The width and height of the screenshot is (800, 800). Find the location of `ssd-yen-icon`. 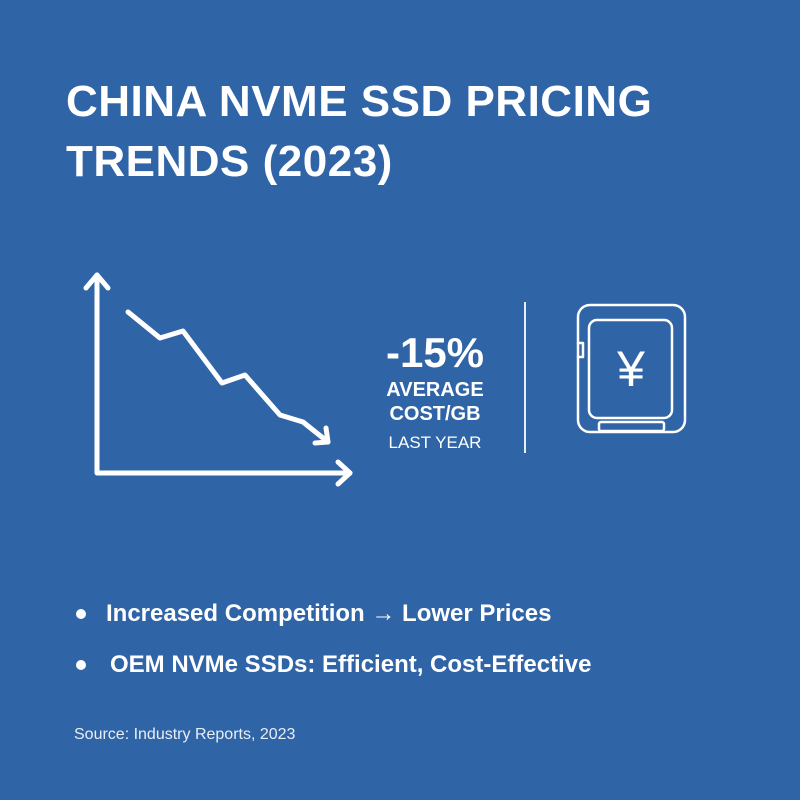

ssd-yen-icon is located at coordinates (631, 368).